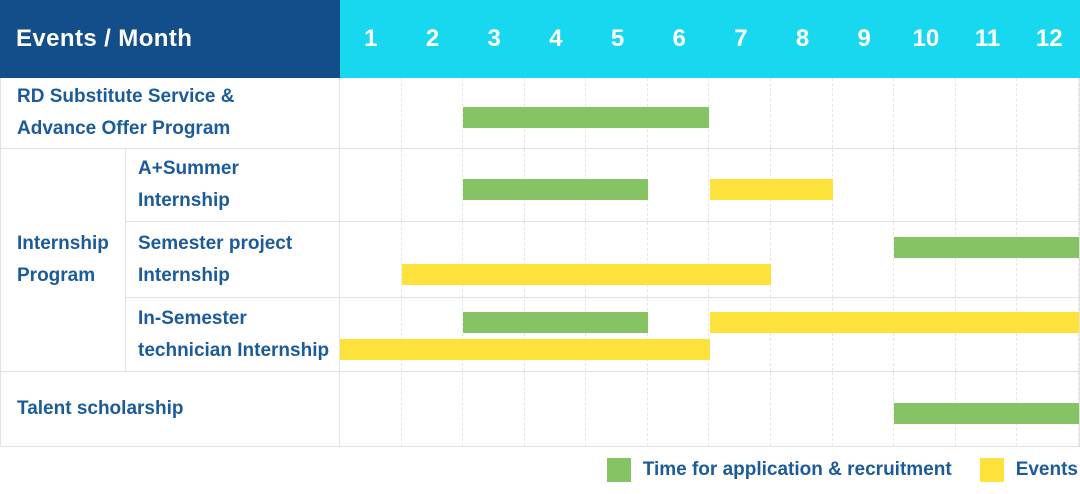 This screenshot has width=1080, height=494. Describe the element at coordinates (233, 334) in the screenshot. I see `row-label-in-semester-technician-internship: In-Semester technician Internship` at that location.